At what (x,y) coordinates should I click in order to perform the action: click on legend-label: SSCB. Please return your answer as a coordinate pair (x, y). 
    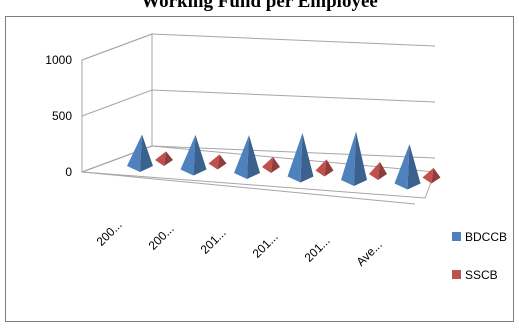
    Looking at the image, I should click on (481, 275).